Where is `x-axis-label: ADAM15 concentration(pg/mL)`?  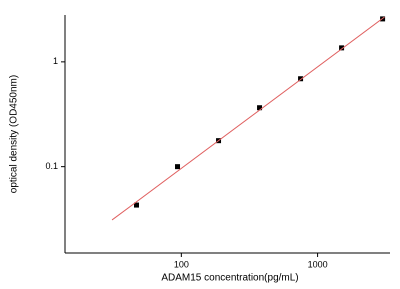
x-axis-label: ADAM15 concentration(pg/mL) is located at coordinates (229, 278).